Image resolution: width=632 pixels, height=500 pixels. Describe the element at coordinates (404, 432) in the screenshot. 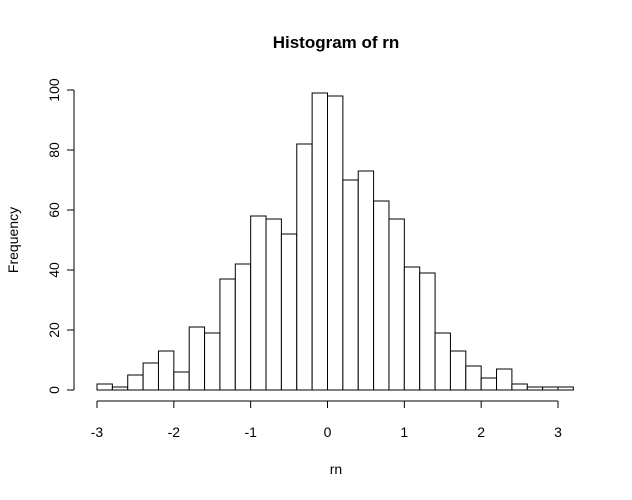

I see `x-tick-label: 1` at that location.